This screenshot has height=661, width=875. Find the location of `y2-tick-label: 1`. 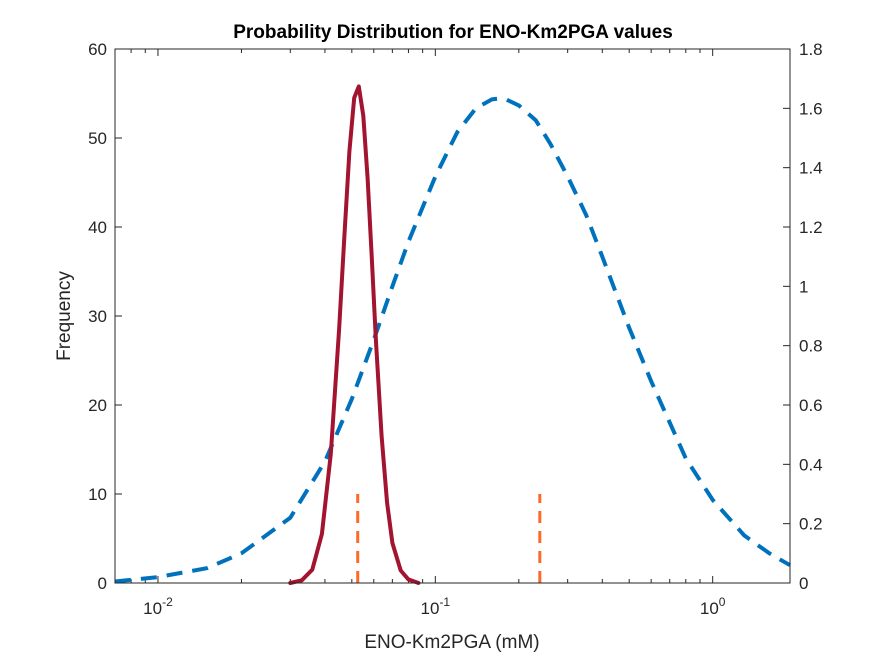

y2-tick-label: 1 is located at coordinates (803, 286).